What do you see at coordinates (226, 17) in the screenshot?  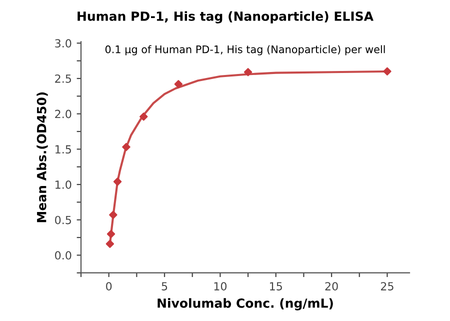 I see `chart-title: Human PD-1, His tag (Nanoparticle) ELISA` at bounding box center [226, 17].